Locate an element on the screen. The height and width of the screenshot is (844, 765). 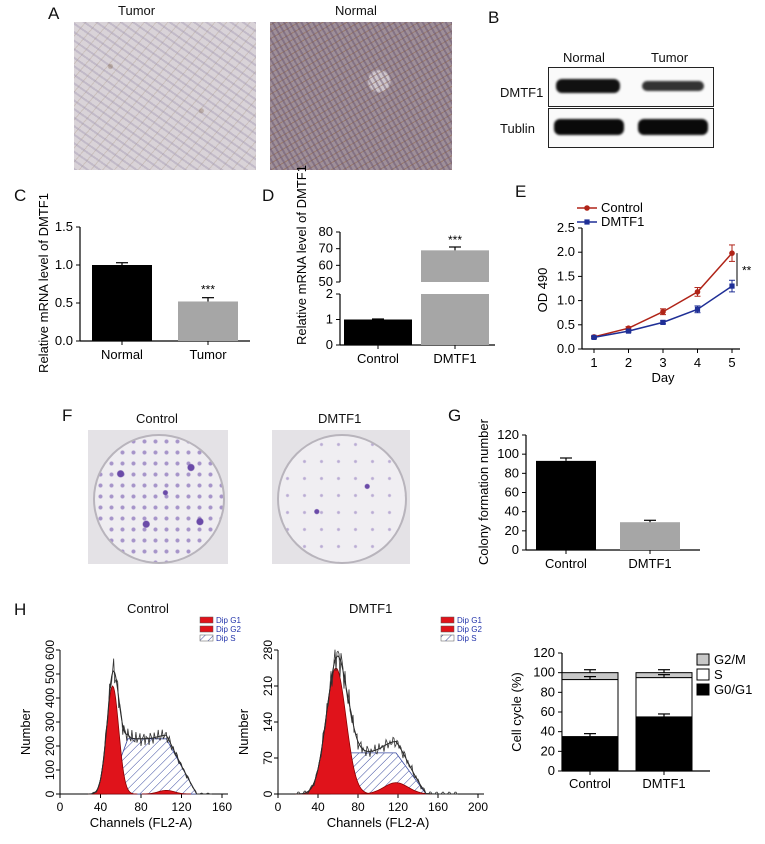
h-dmtf1-x-tick-label: 80 is located at coordinates (358, 807).